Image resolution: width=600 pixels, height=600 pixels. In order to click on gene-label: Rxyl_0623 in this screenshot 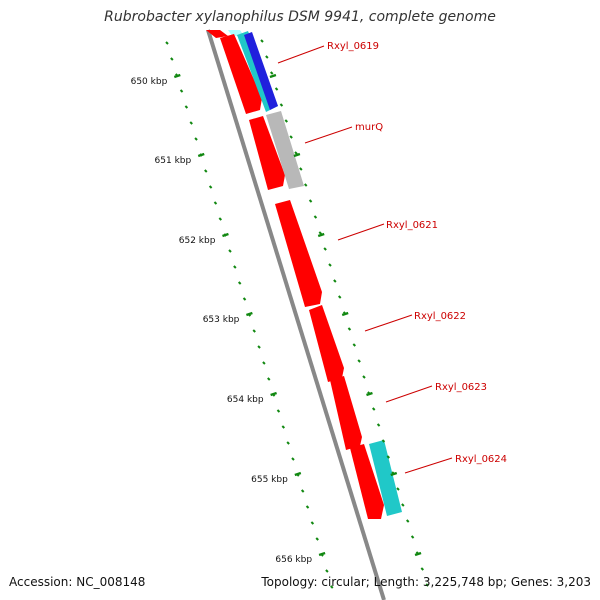, I will do `click(461, 387)`.